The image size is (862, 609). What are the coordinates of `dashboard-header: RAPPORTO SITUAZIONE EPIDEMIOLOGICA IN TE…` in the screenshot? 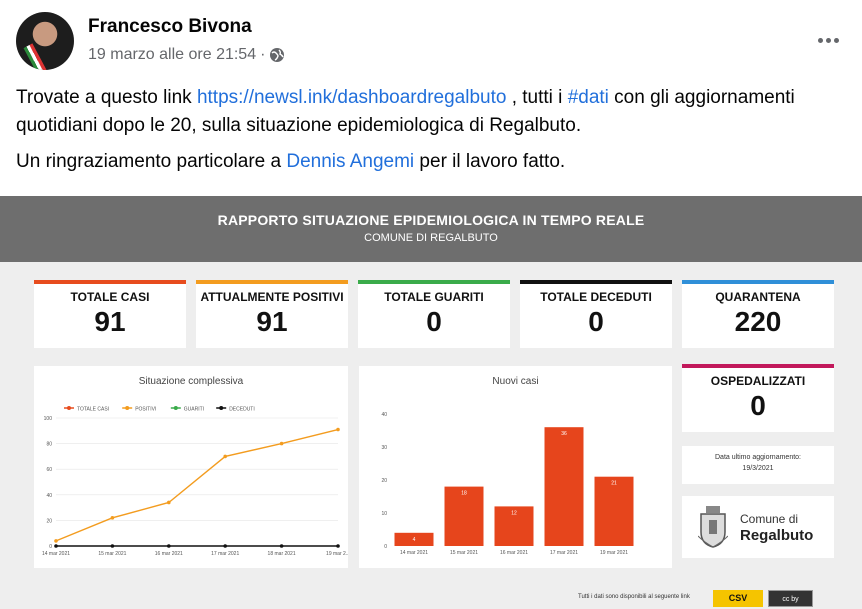 It's located at (431, 229).